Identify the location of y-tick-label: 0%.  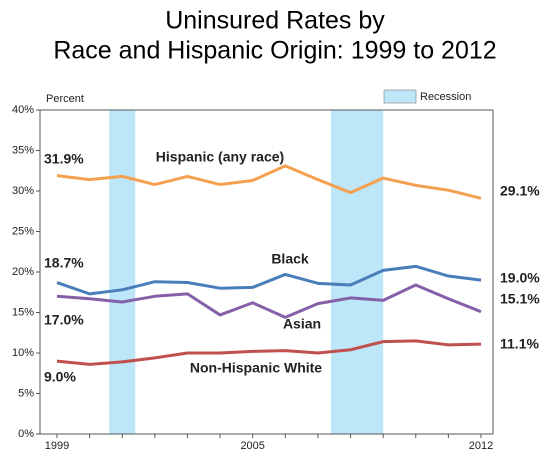
(26, 434).